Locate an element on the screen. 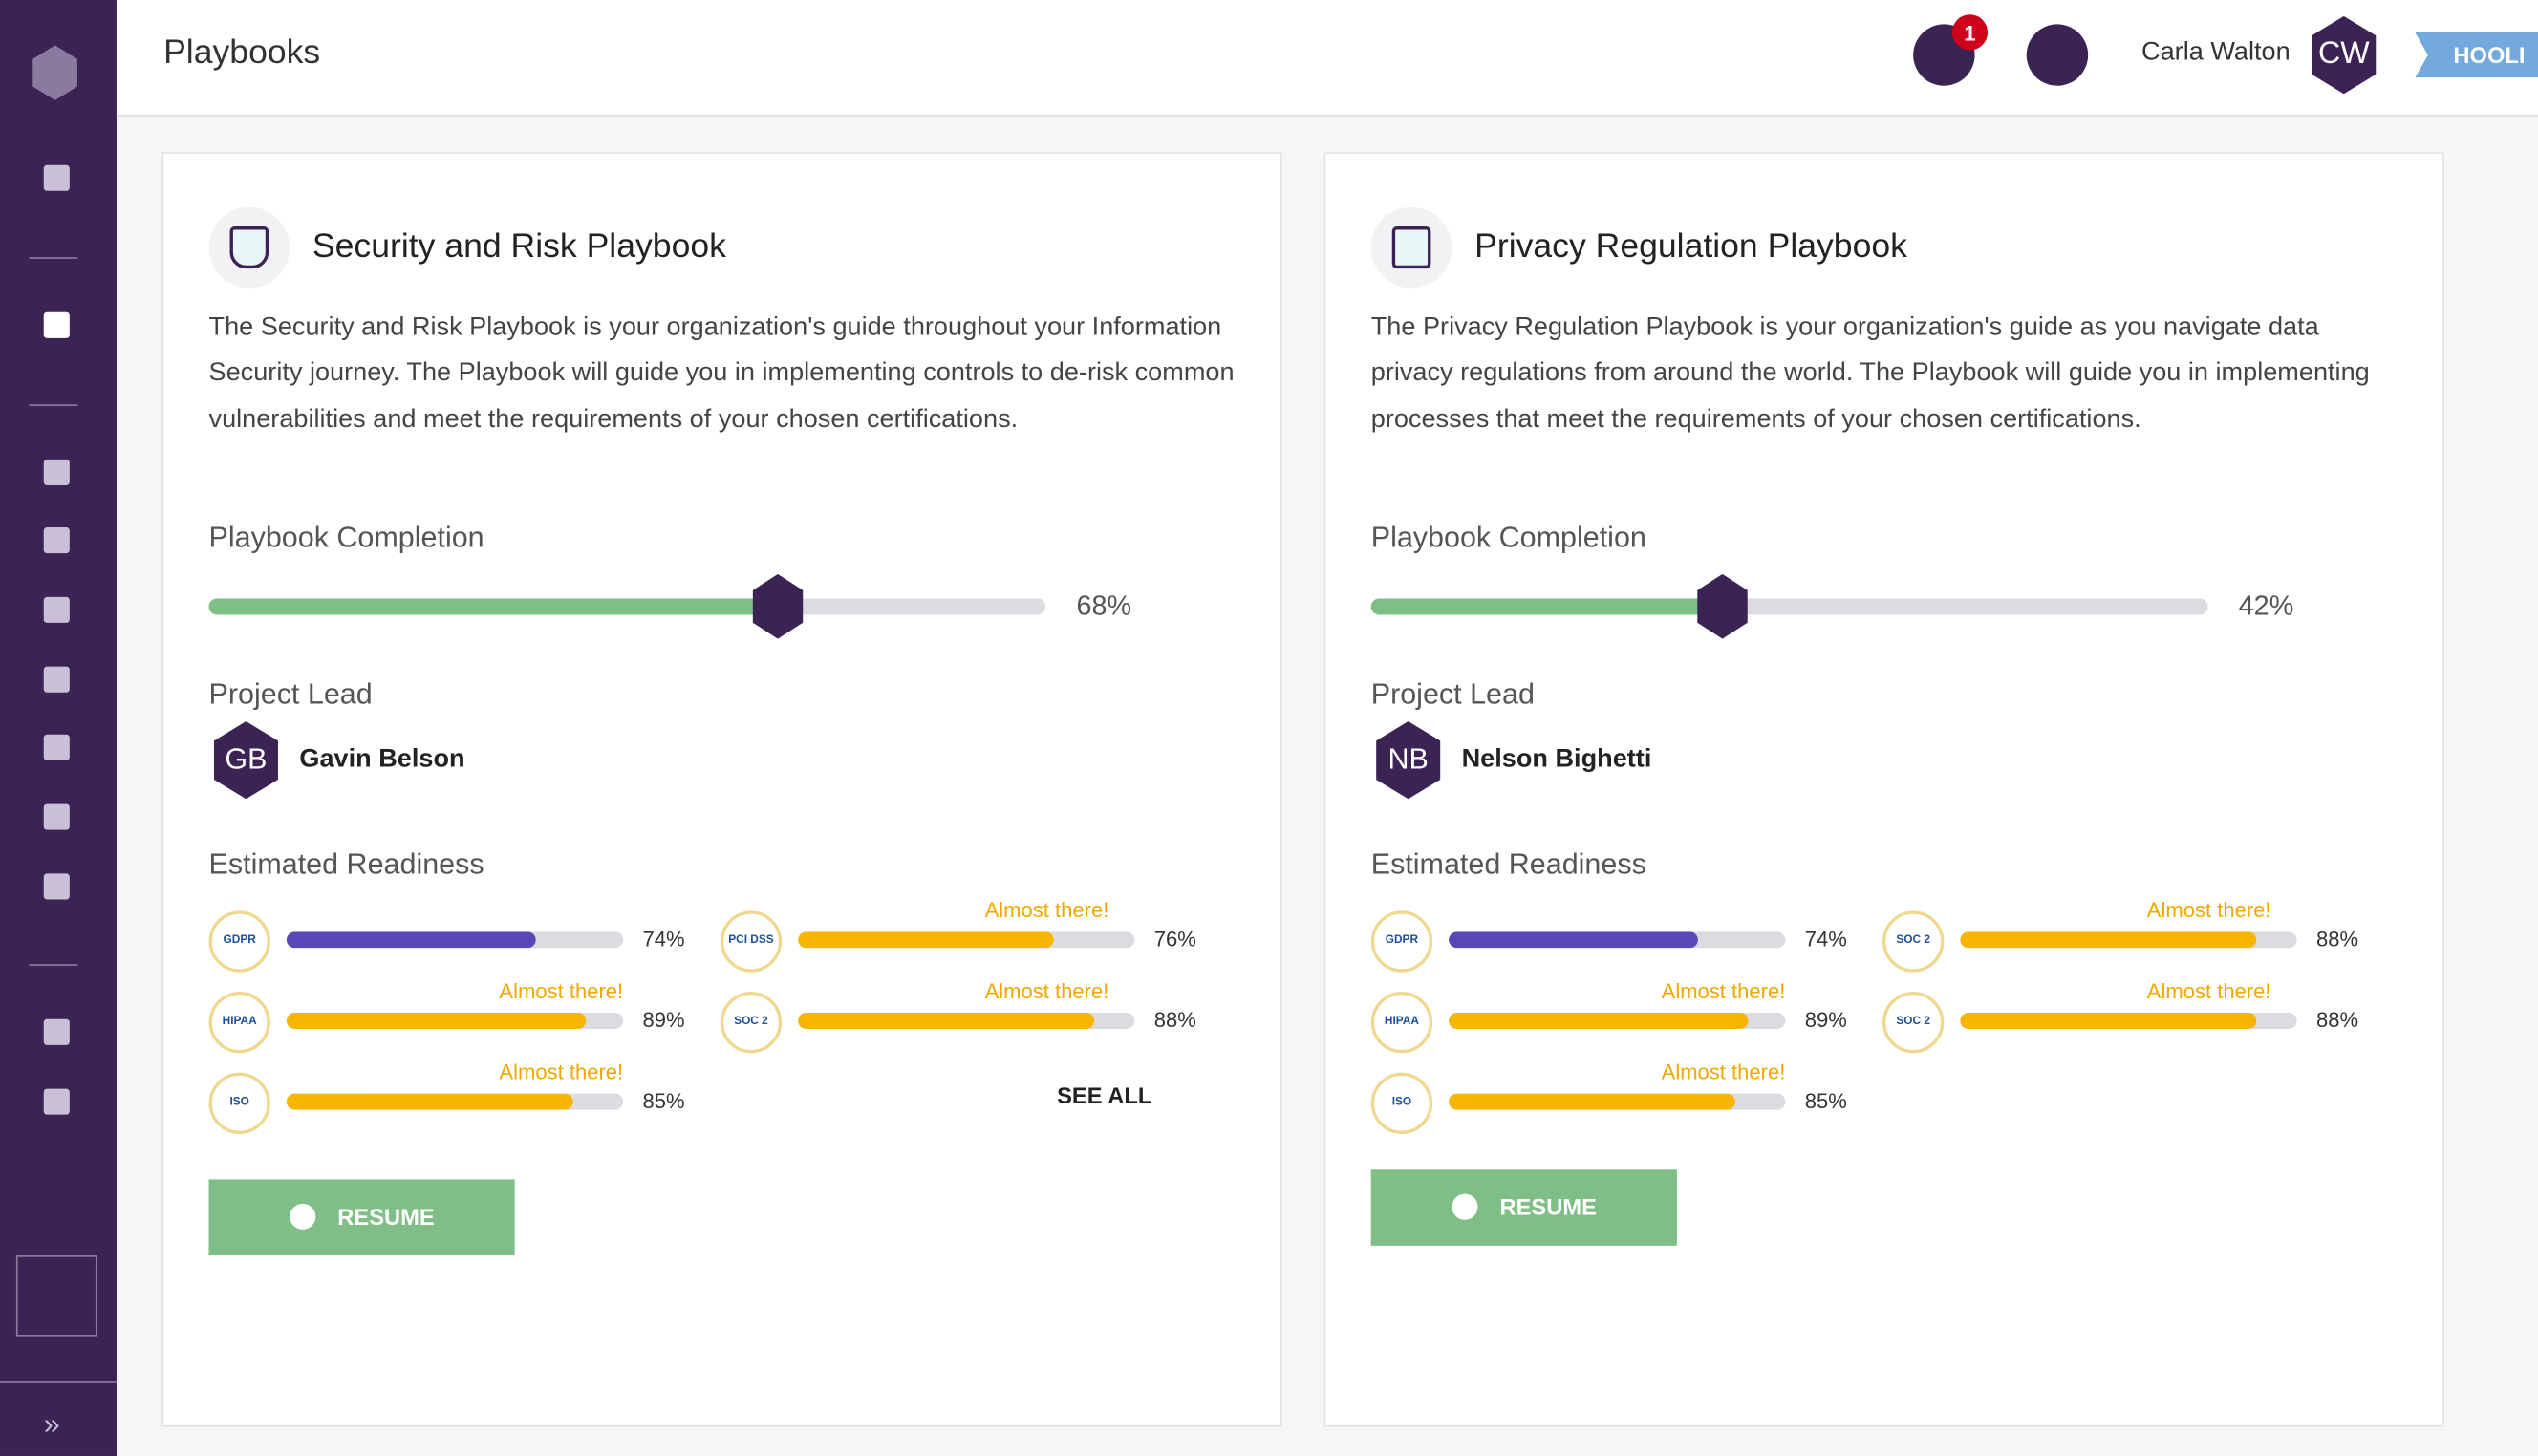  page-title: Playbooks is located at coordinates (242, 53).